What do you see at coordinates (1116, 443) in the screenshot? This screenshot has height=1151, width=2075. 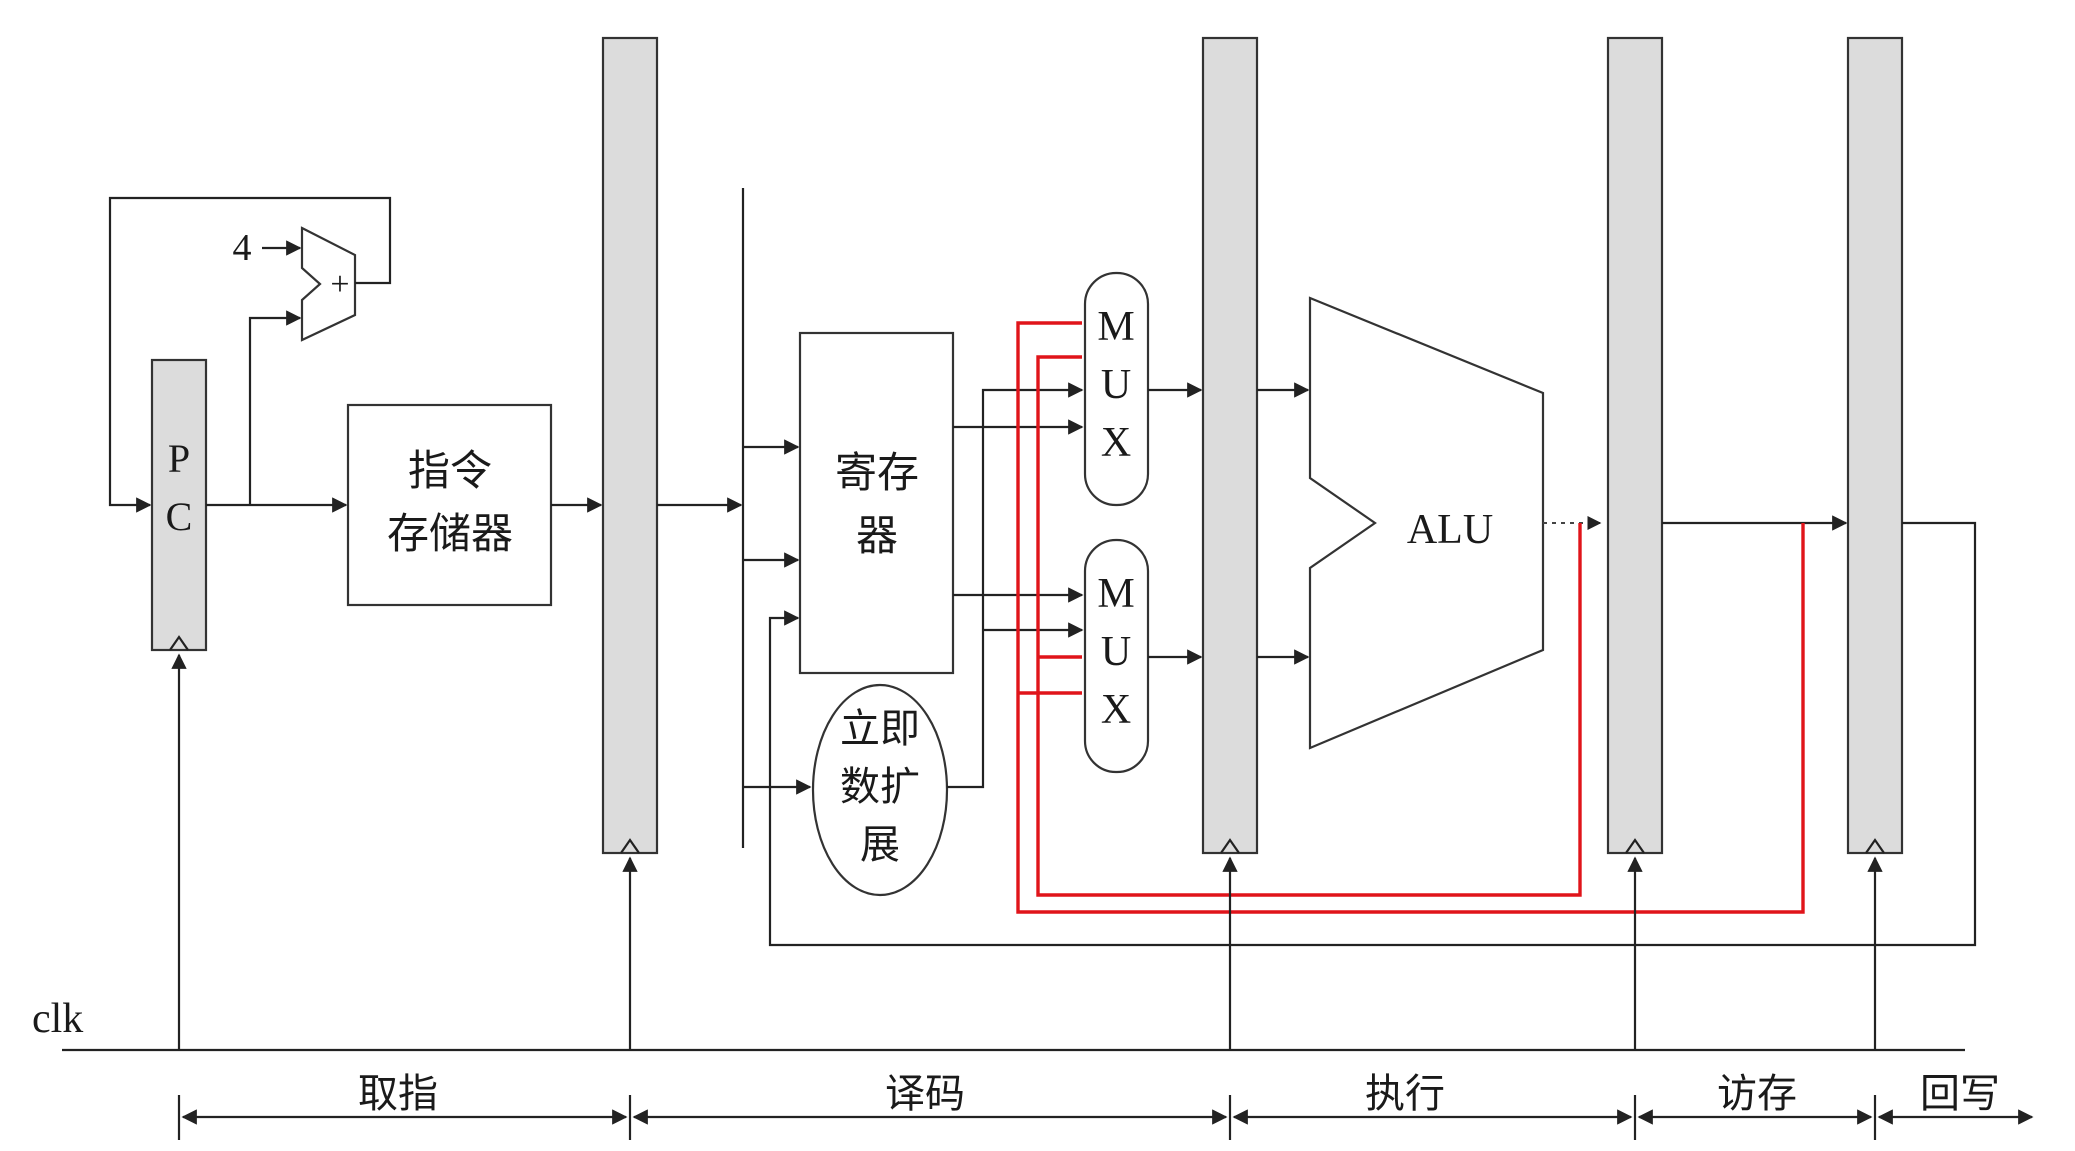 I see `mux-top-x: X` at bounding box center [1116, 443].